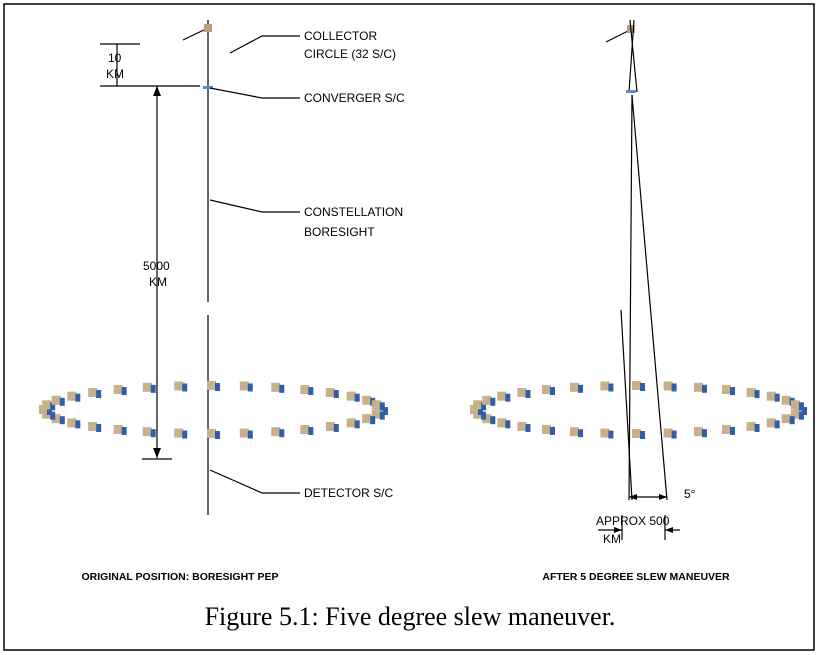 The width and height of the screenshot is (819, 655). Describe the element at coordinates (350, 54) in the screenshot. I see `callout: CIRCLE (32 S/C)` at that location.